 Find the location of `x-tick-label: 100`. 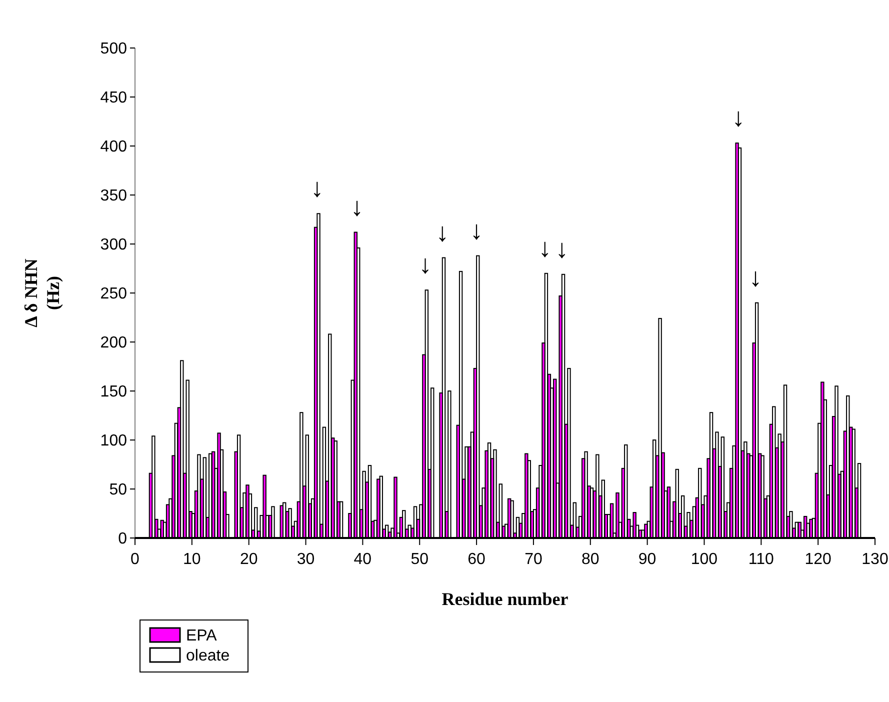

x-tick-label: 100 is located at coordinates (704, 559).